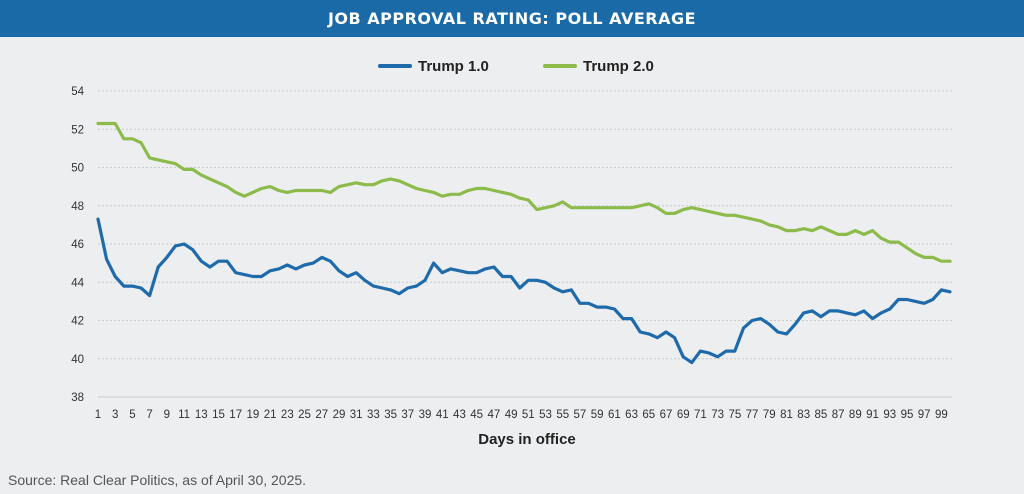 The image size is (1024, 494). Describe the element at coordinates (407, 415) in the screenshot. I see `x-tick-label: 37` at that location.